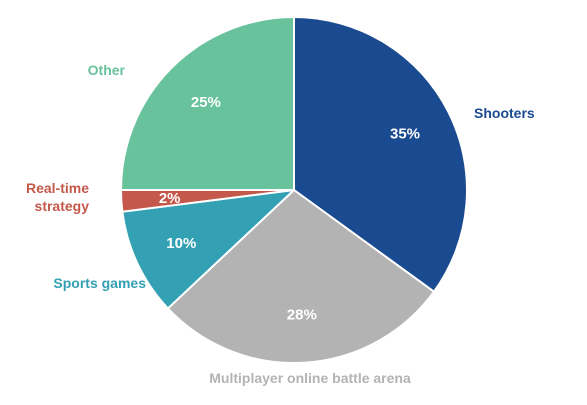  What do you see at coordinates (504, 113) in the screenshot?
I see `category-label-shooters: Shooters` at bounding box center [504, 113].